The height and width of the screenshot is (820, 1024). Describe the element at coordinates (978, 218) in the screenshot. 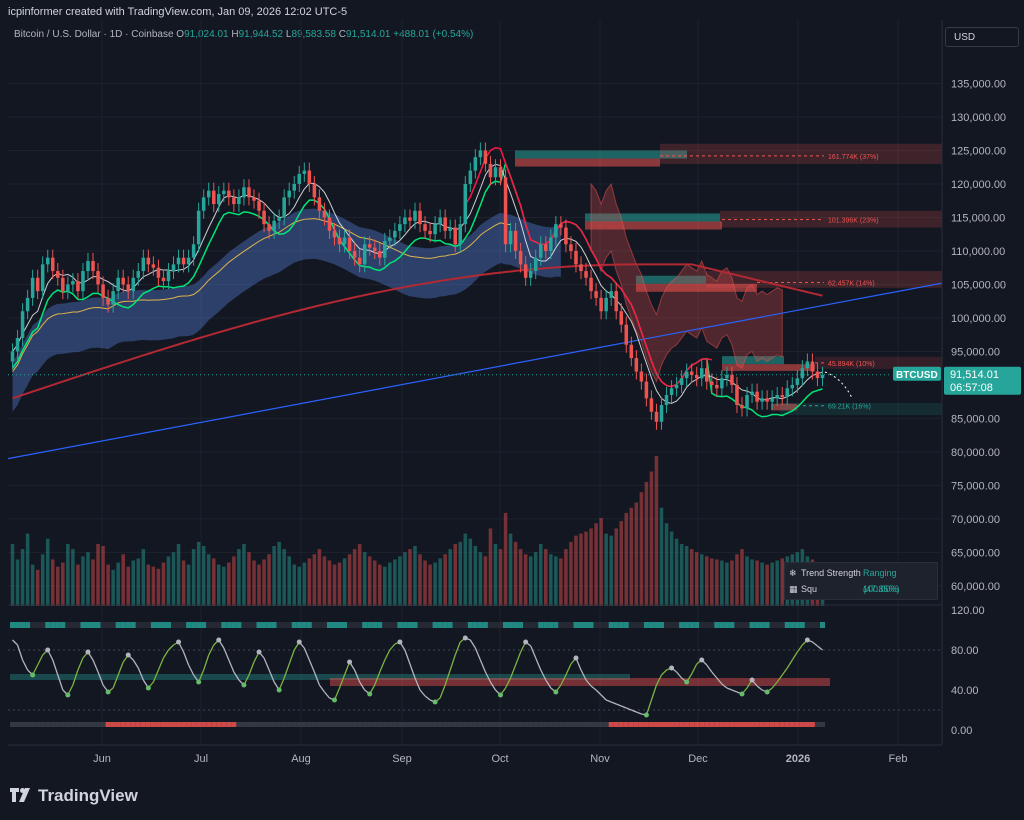

I see `price-tick-label: 115,000.00` at that location.